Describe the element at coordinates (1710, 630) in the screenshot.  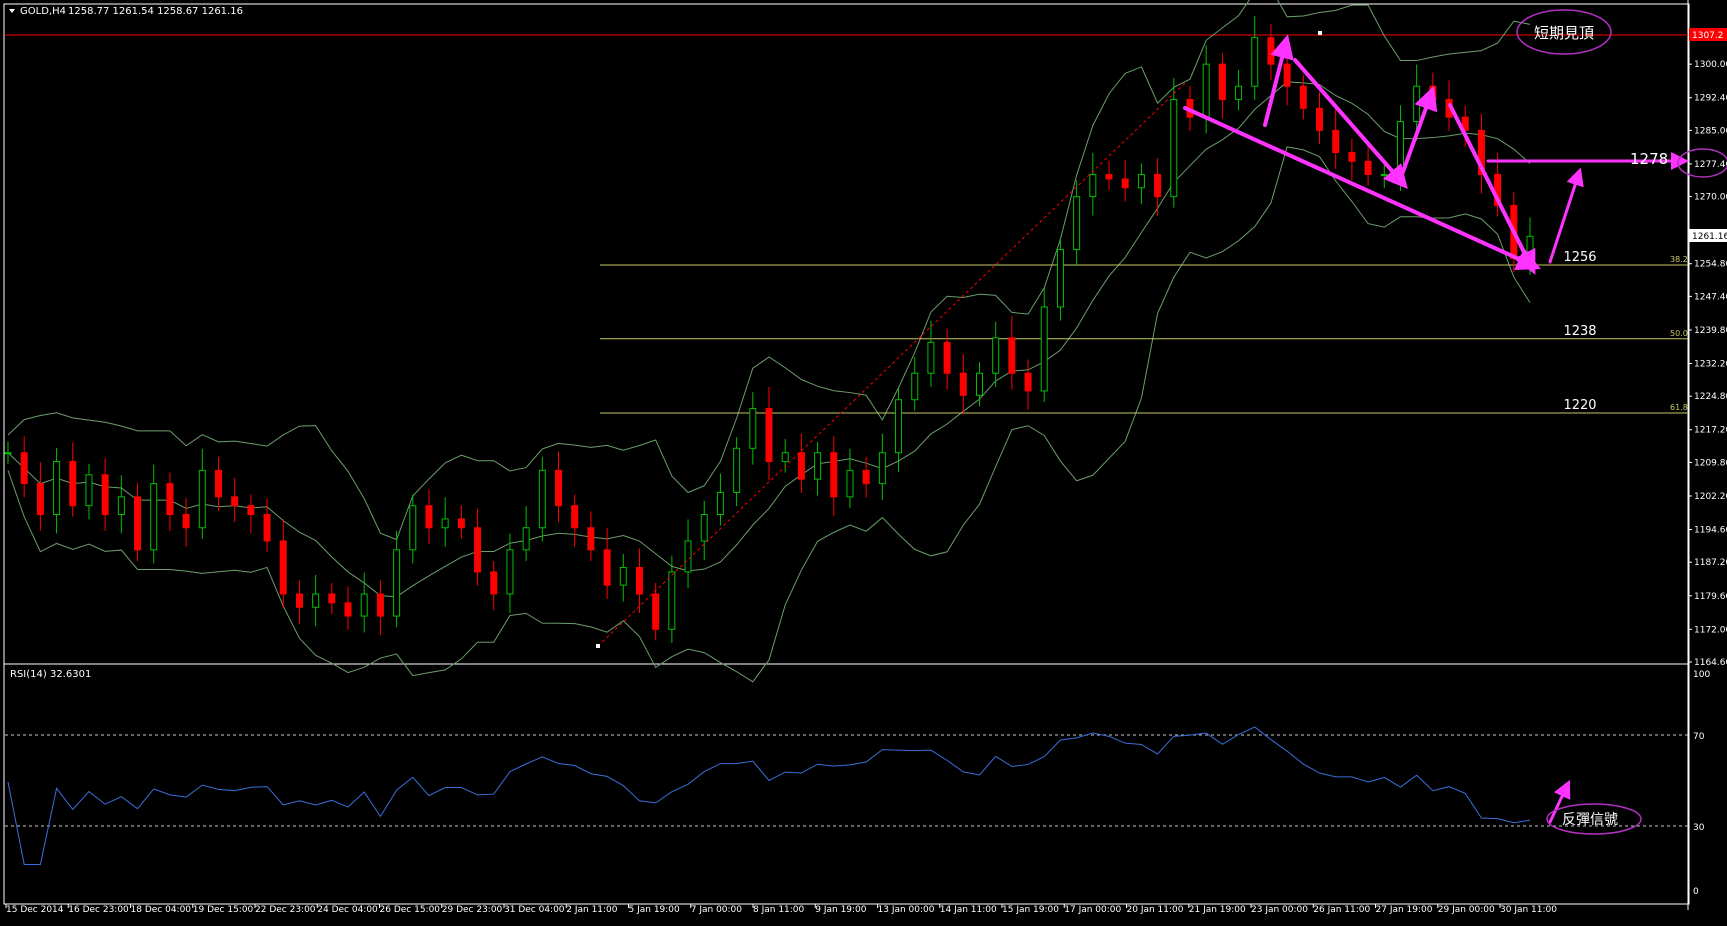
I see `y-tick-label: 1172.00` at that location.